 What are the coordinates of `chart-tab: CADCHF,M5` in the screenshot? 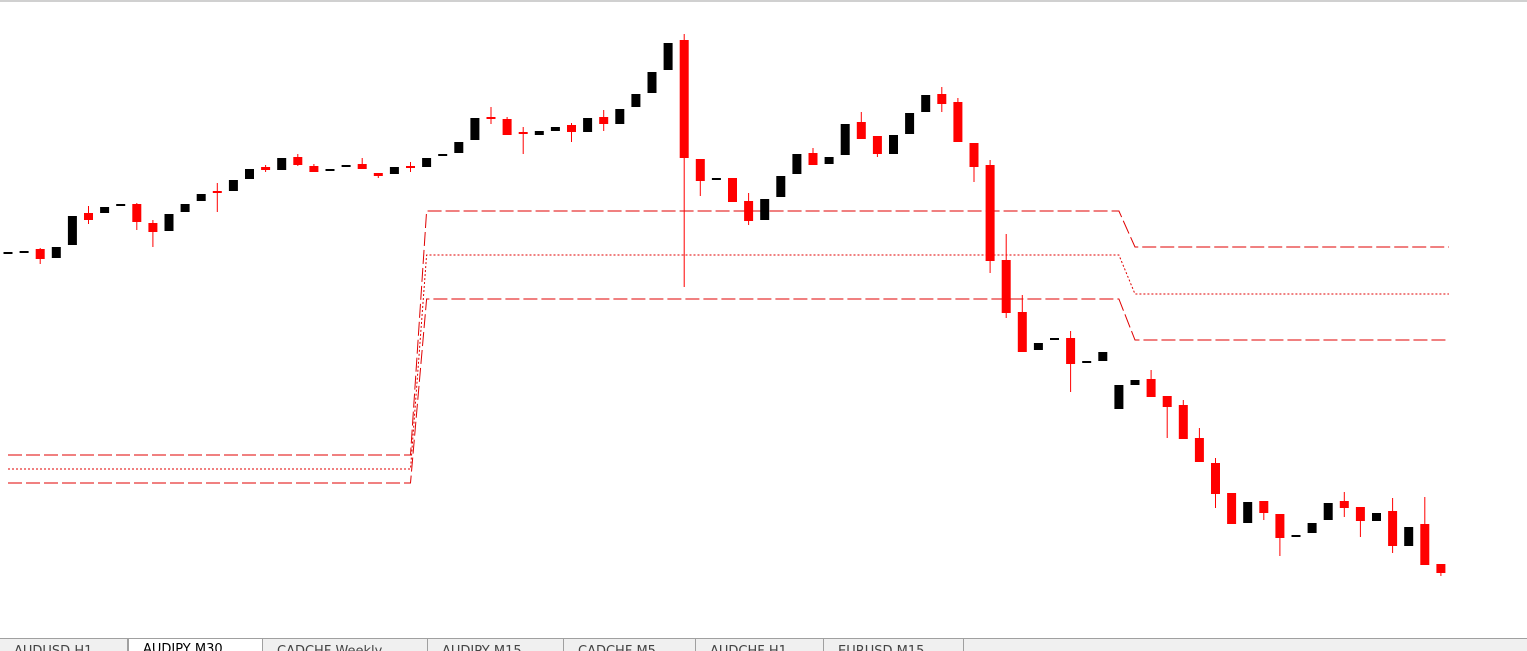 It's located at (630, 645).